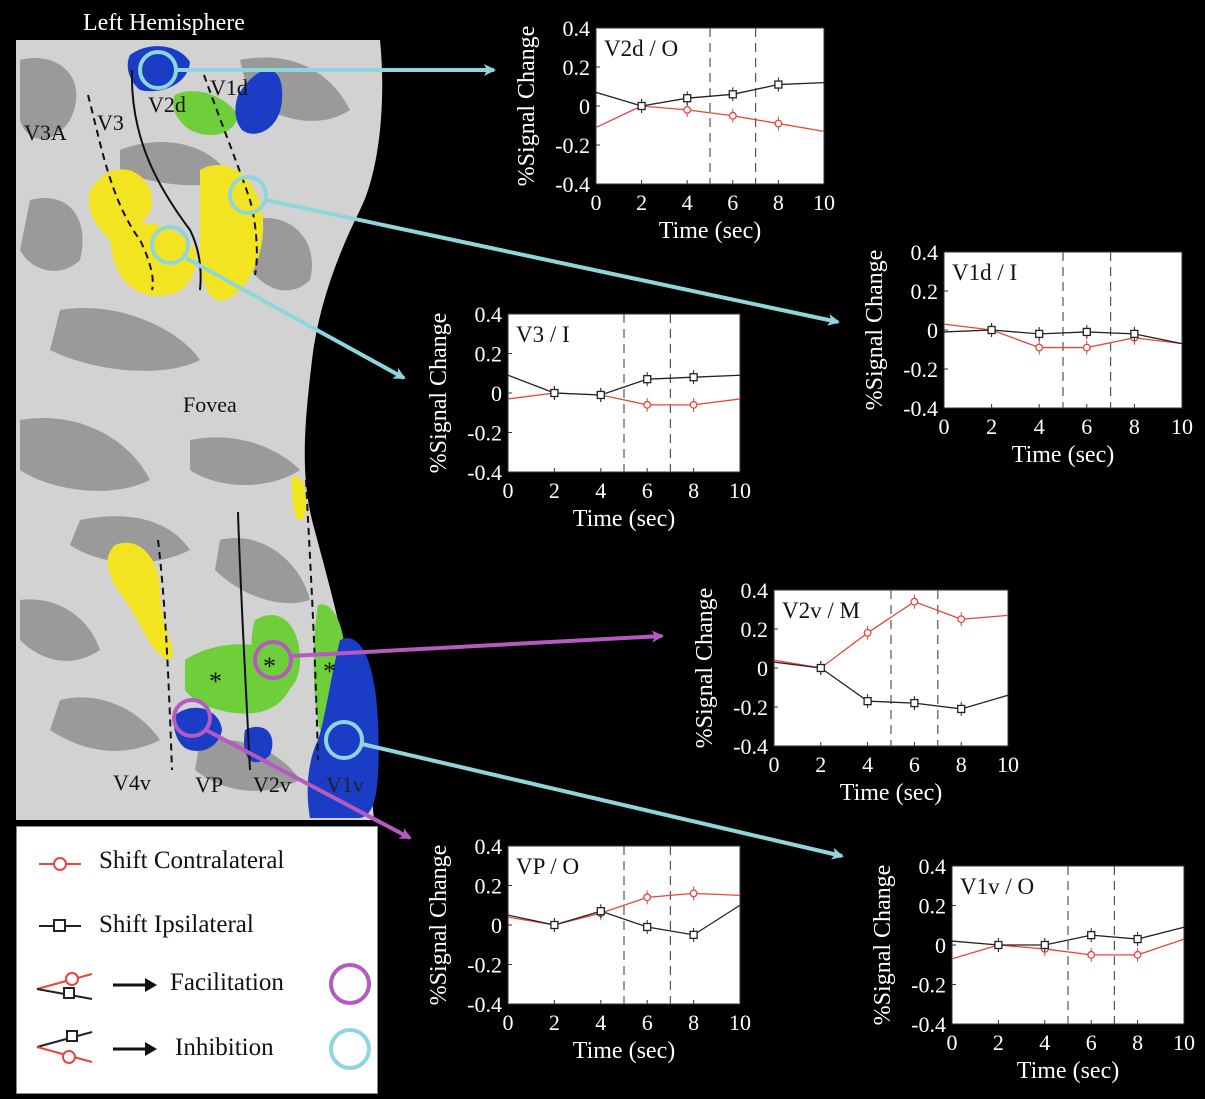 The width and height of the screenshot is (1205, 1099). I want to click on legend-ipsilateral-label: Shift Ipsilateral, so click(176, 924).